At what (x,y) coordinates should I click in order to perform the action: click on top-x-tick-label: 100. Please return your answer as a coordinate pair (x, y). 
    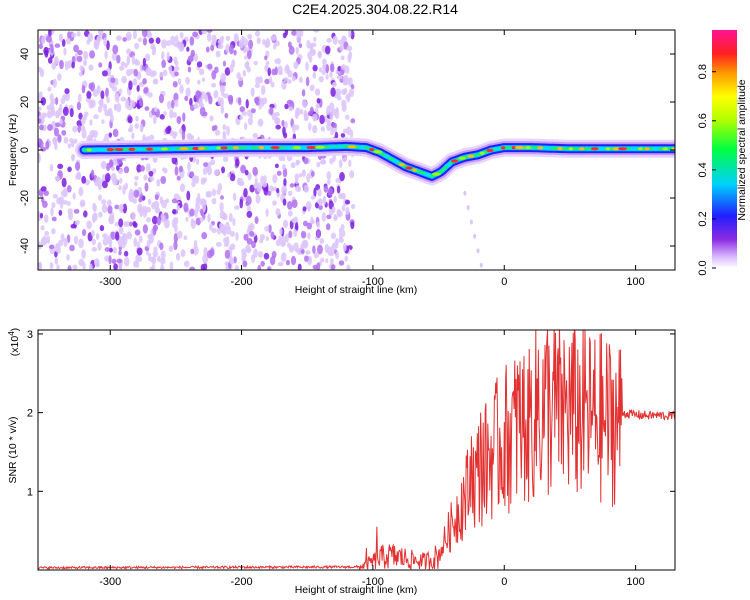
    Looking at the image, I should click on (635, 282).